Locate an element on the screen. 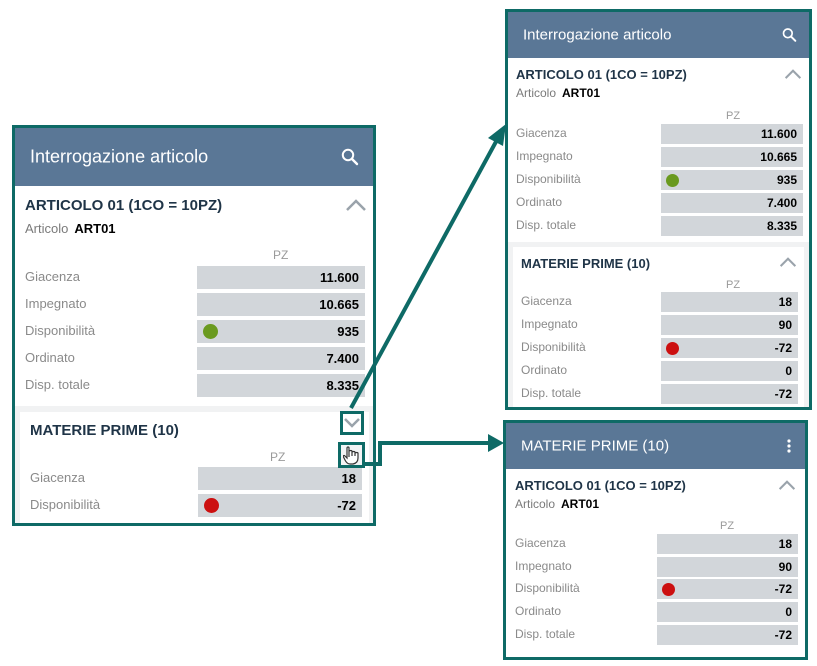  row-value: 0 is located at coordinates (727, 612).